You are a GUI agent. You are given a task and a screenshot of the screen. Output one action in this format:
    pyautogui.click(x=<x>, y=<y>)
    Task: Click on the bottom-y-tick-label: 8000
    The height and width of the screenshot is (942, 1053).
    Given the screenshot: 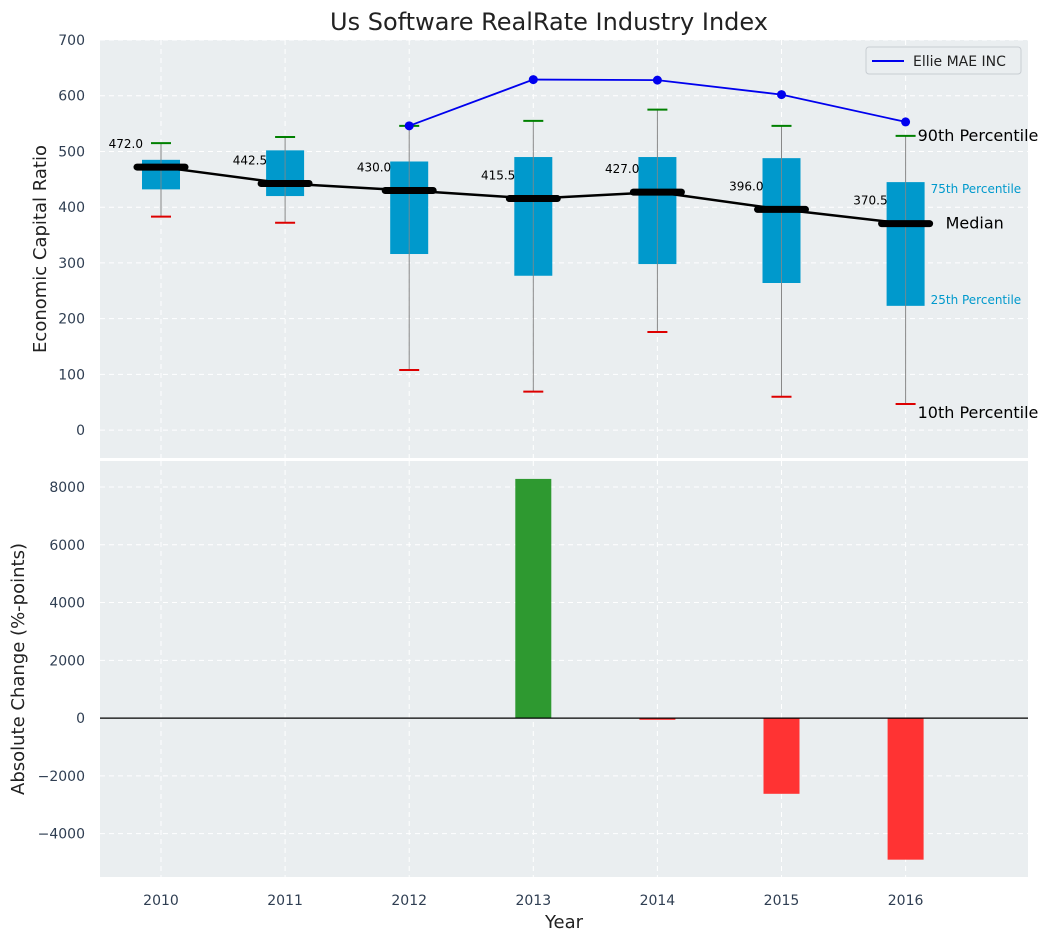 What is the action you would take?
    pyautogui.click(x=67, y=488)
    